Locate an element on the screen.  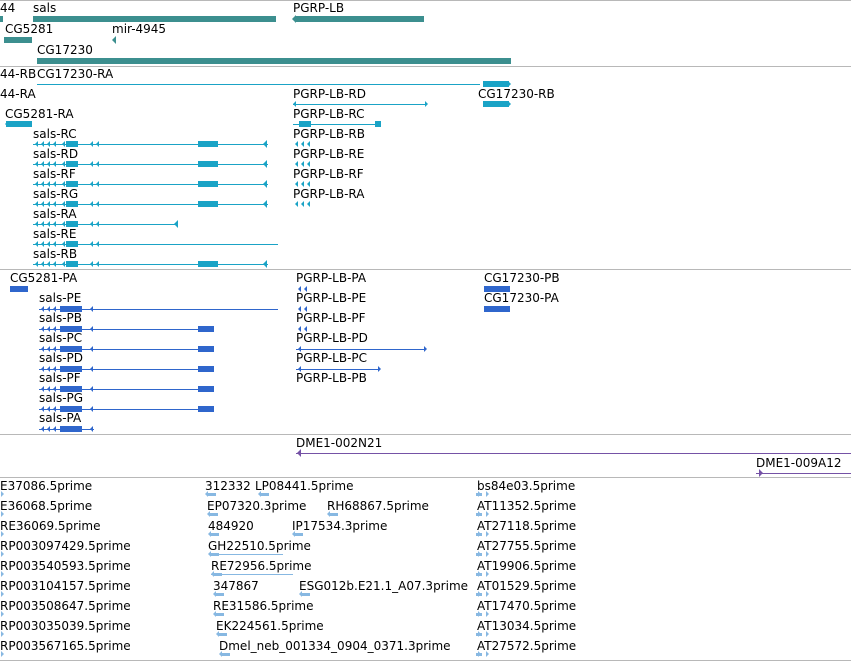
transcript-label: 44-RA is located at coordinates (18, 94).